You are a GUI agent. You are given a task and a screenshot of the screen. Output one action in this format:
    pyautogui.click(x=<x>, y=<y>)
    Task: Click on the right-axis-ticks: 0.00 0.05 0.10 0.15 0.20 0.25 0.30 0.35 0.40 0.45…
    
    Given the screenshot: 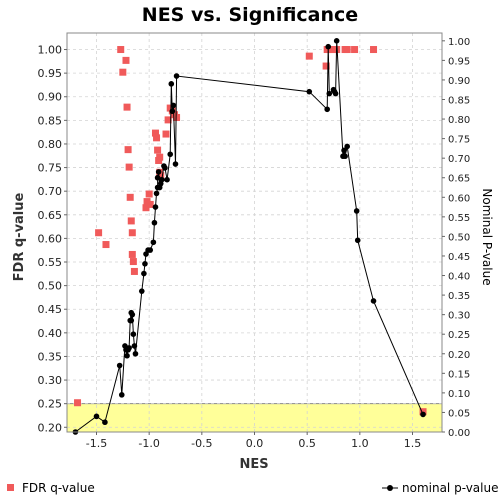 What is the action you would take?
    pyautogui.click(x=456, y=238)
    